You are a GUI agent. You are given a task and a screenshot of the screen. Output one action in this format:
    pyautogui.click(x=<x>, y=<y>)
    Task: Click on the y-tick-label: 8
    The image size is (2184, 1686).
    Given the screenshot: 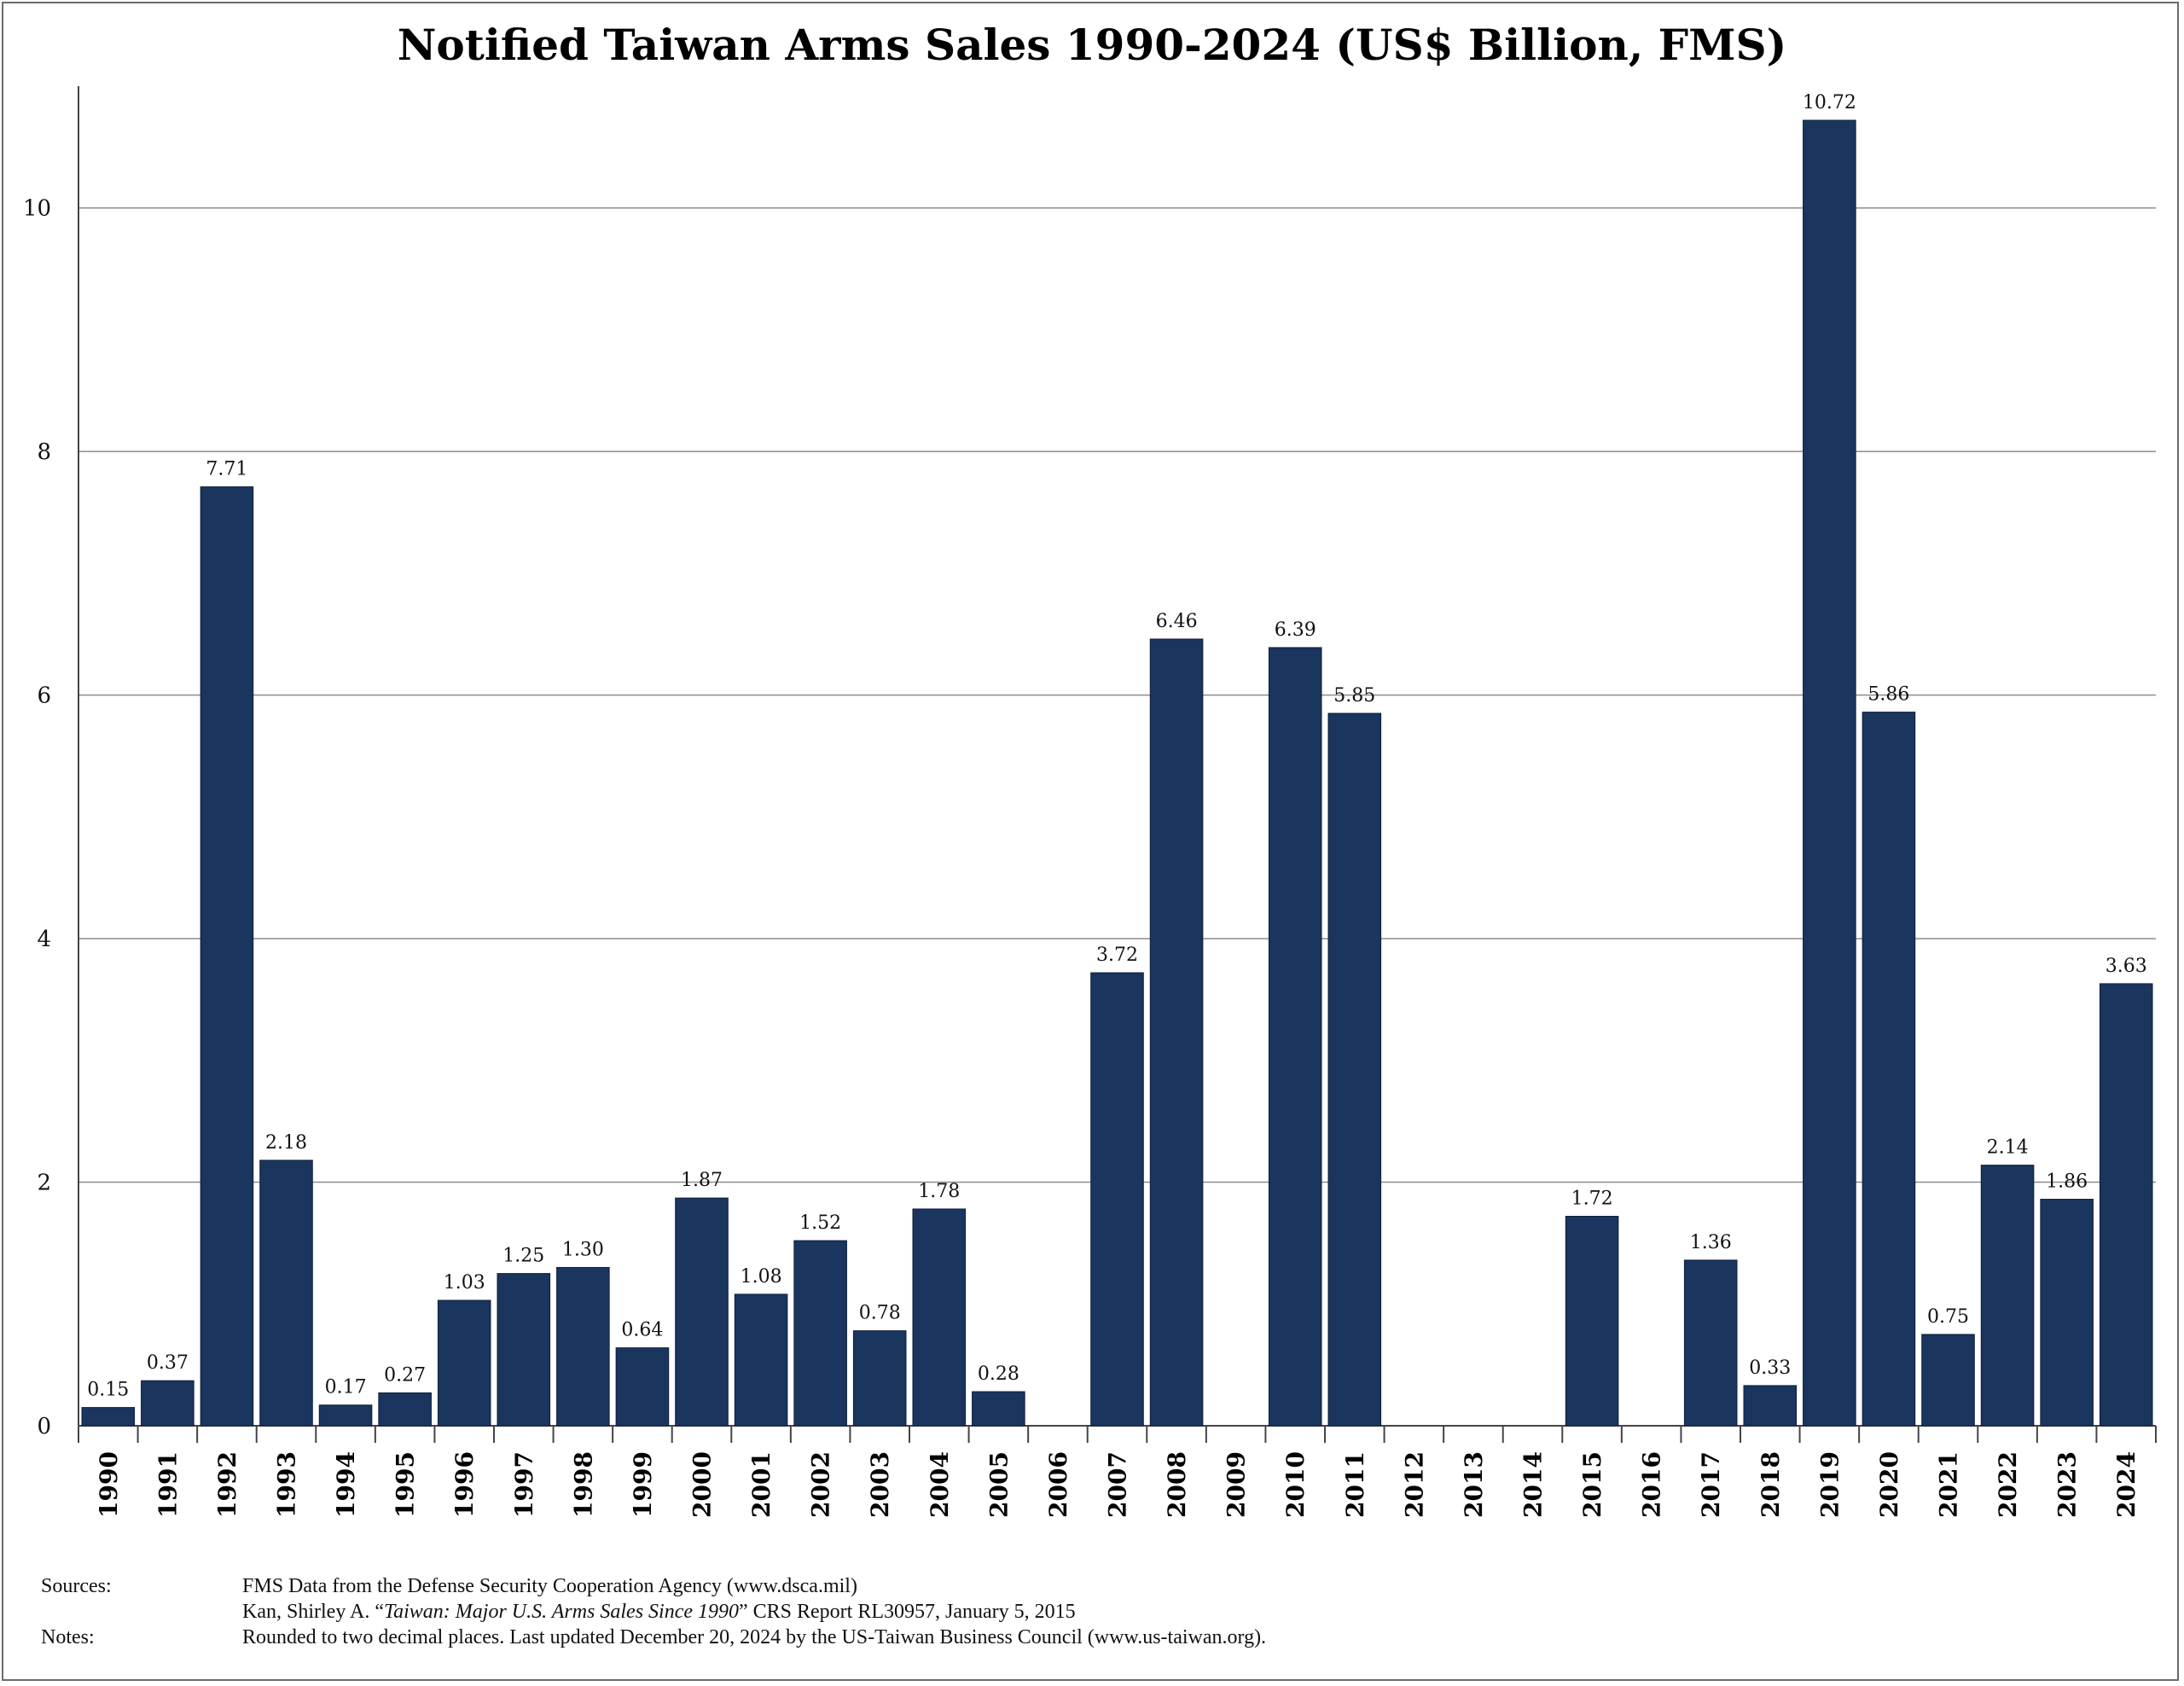 What is the action you would take?
    pyautogui.click(x=44, y=452)
    